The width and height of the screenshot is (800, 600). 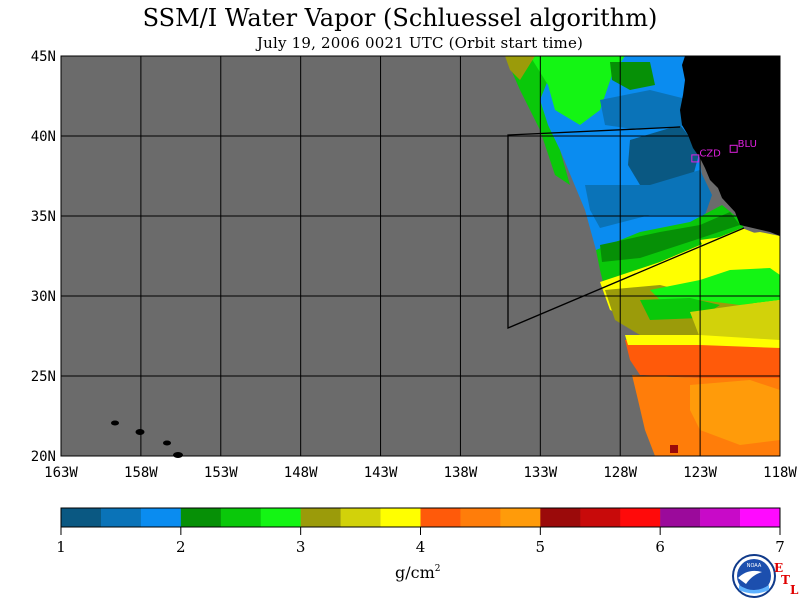 I want to click on colorbar-unit-sup: 2, so click(x=438, y=569).